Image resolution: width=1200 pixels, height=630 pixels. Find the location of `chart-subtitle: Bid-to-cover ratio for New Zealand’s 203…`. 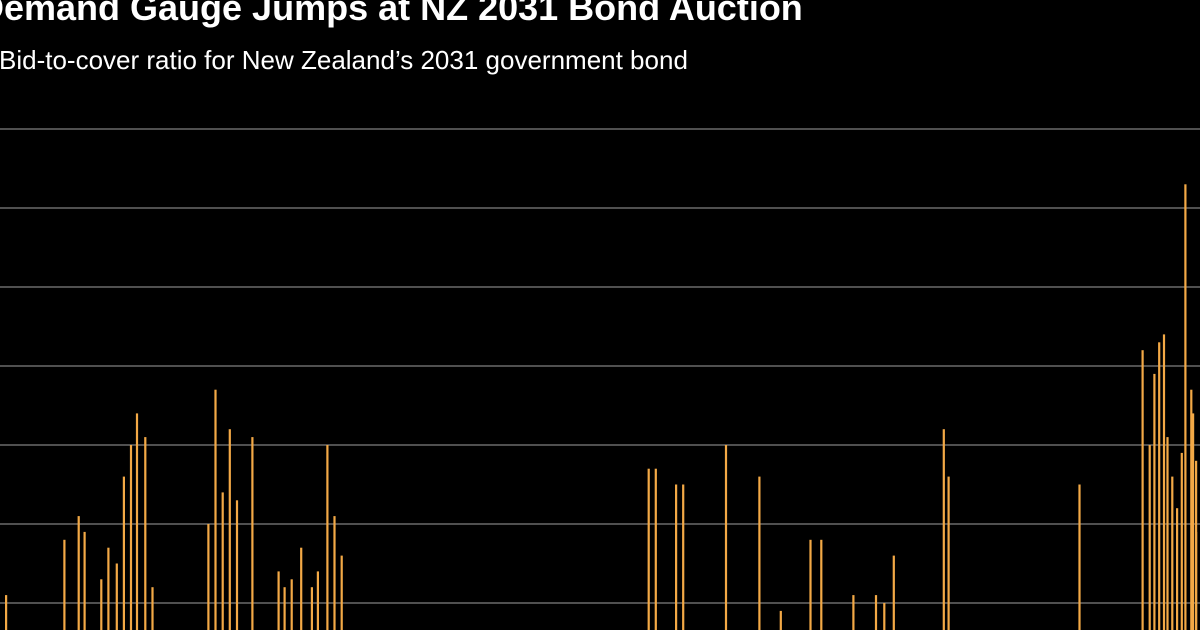

chart-subtitle: Bid-to-cover ratio for New Zealand’s 203… is located at coordinates (344, 60).